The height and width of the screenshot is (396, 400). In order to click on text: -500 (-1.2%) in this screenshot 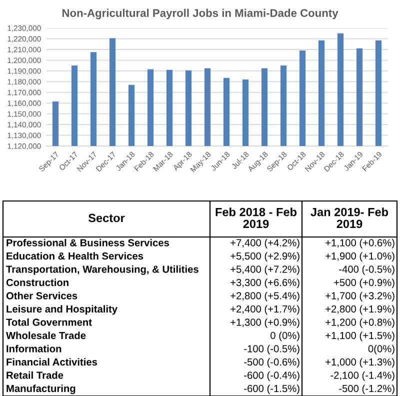, I will do `click(366, 389)`.